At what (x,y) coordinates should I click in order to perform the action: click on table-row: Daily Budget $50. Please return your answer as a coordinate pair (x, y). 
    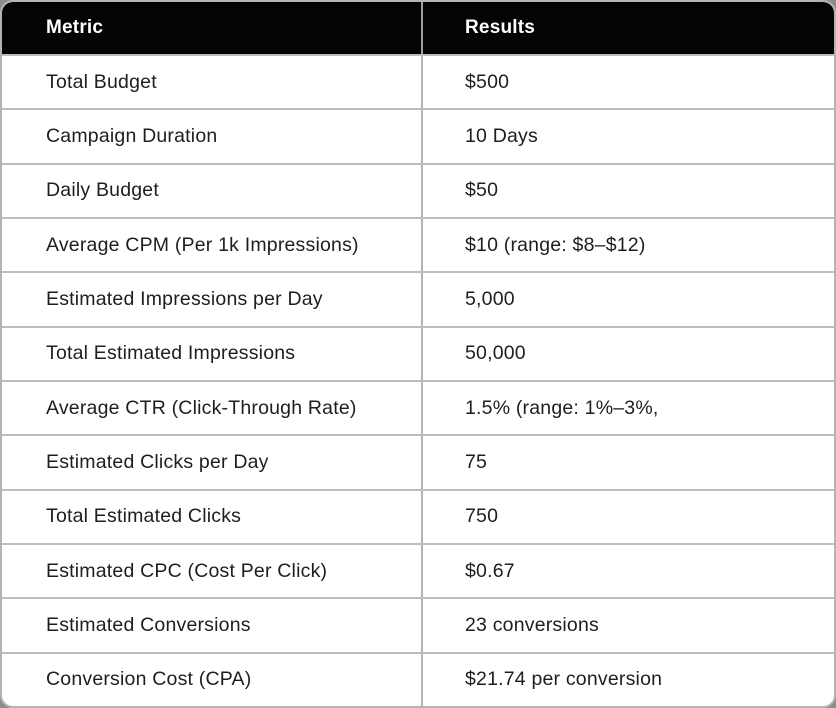
    Looking at the image, I should click on (418, 189).